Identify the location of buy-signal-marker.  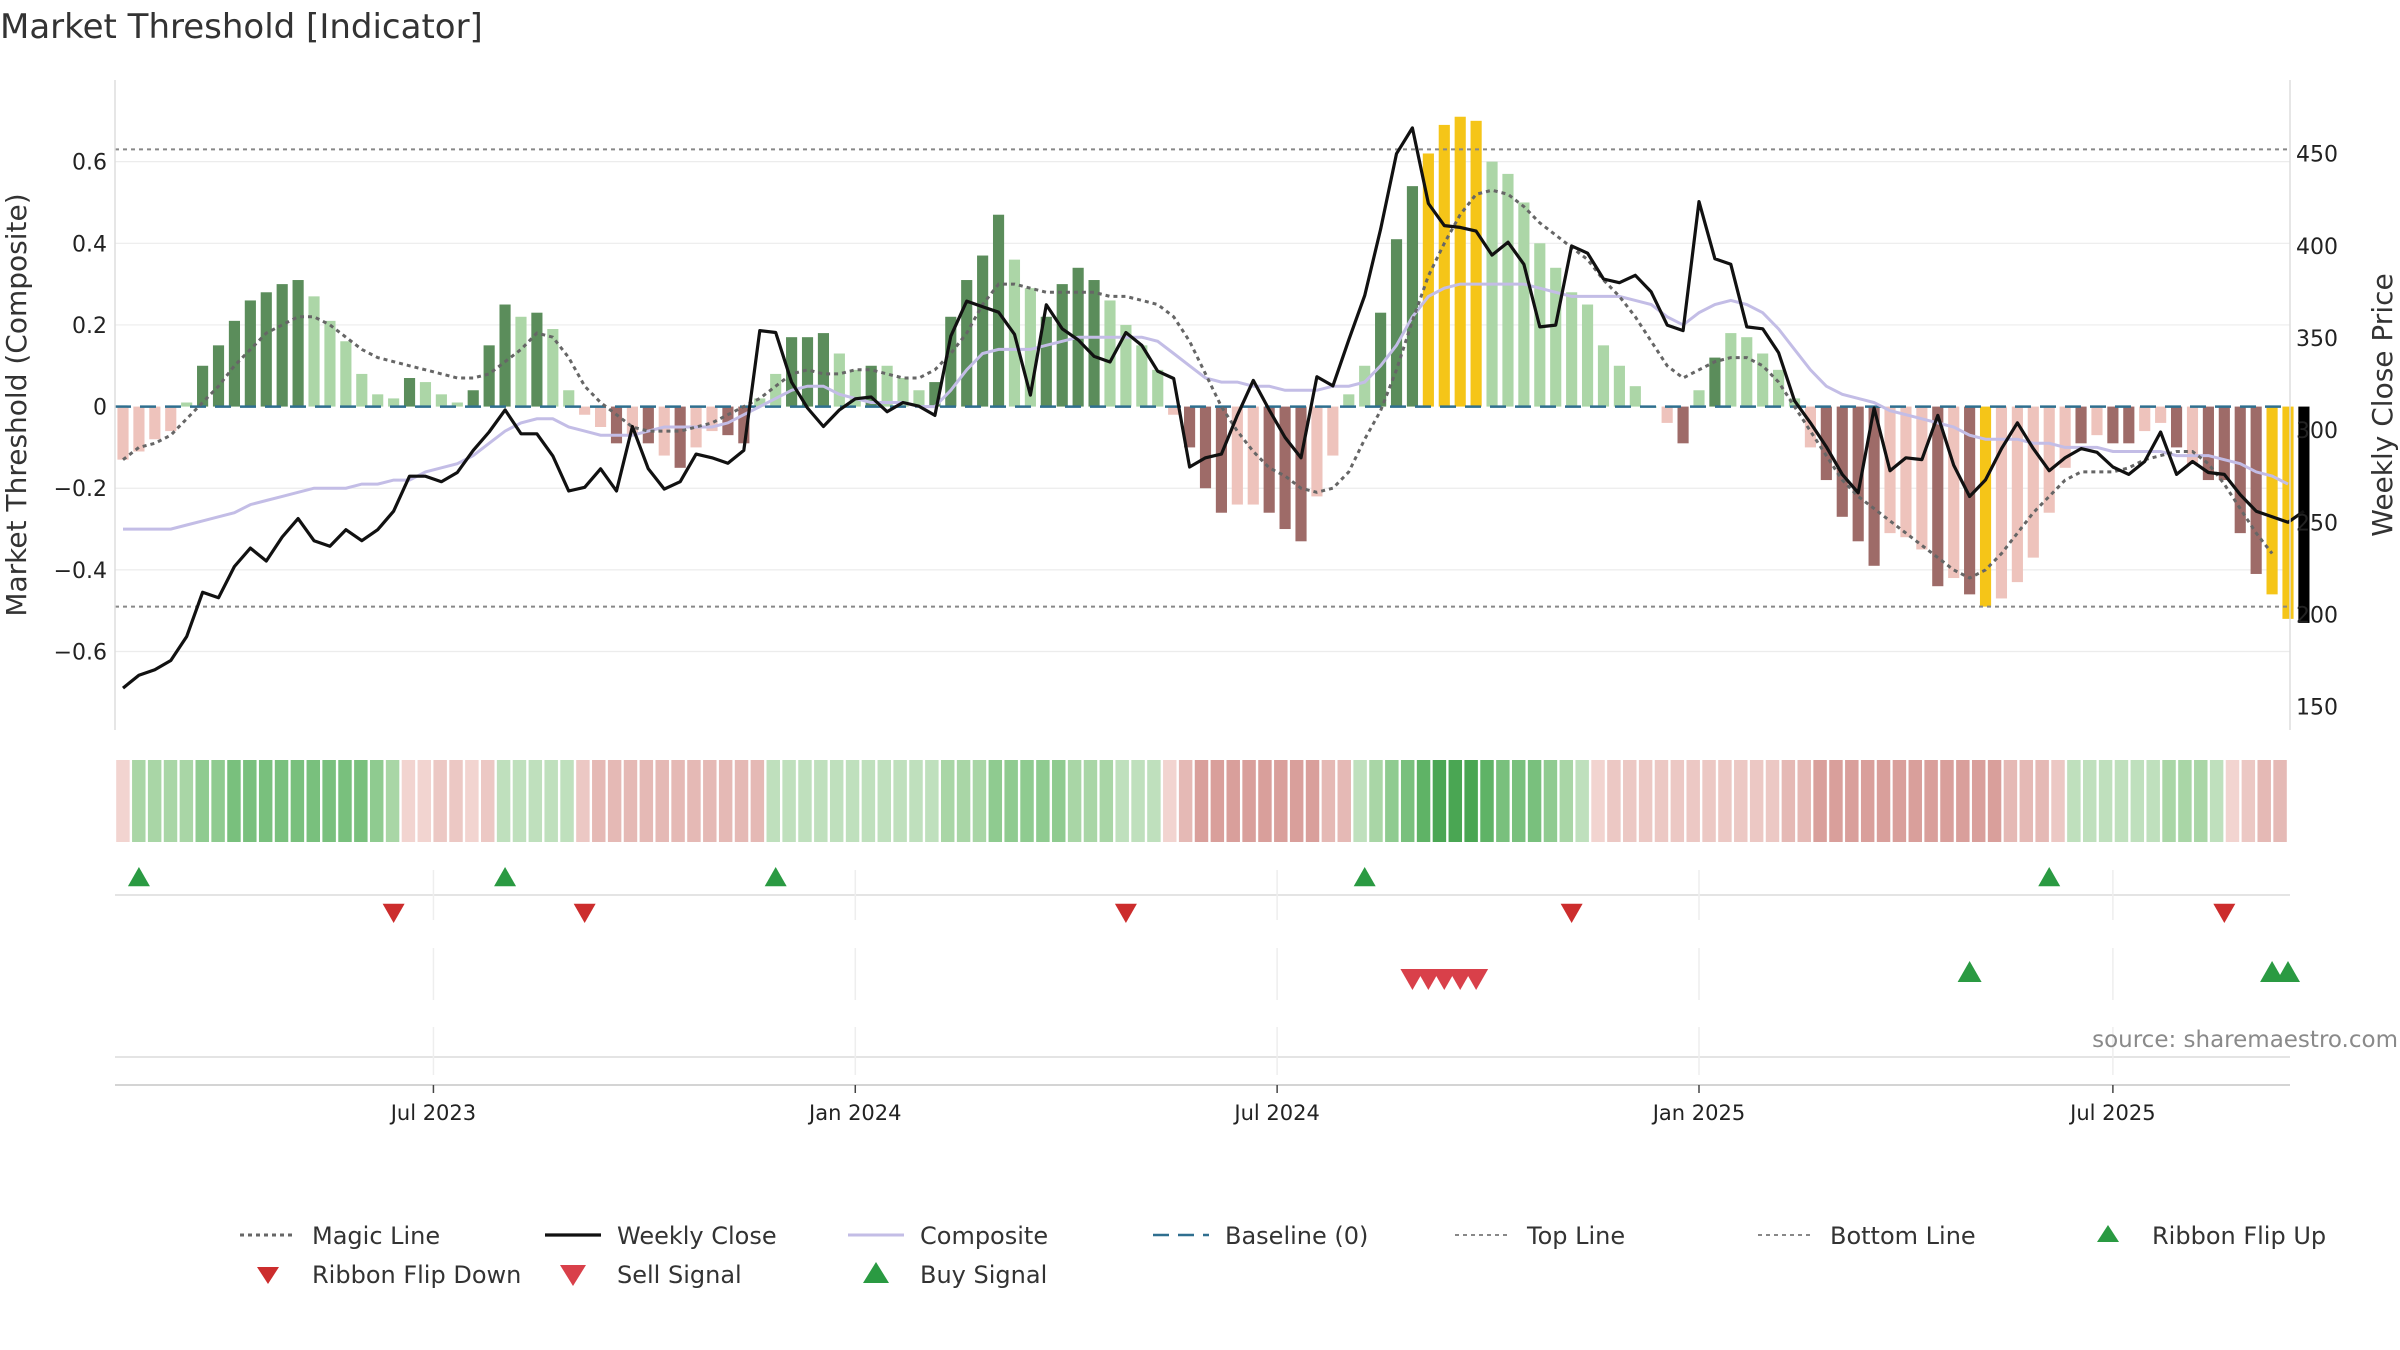
(1969, 971).